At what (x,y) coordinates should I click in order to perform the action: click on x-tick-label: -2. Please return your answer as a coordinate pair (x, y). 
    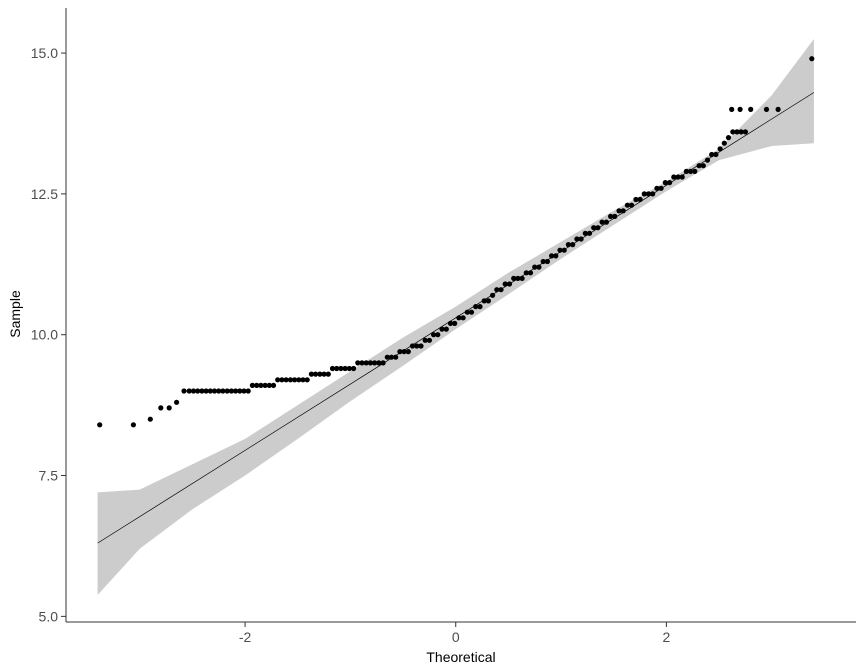
    Looking at the image, I should click on (245, 637).